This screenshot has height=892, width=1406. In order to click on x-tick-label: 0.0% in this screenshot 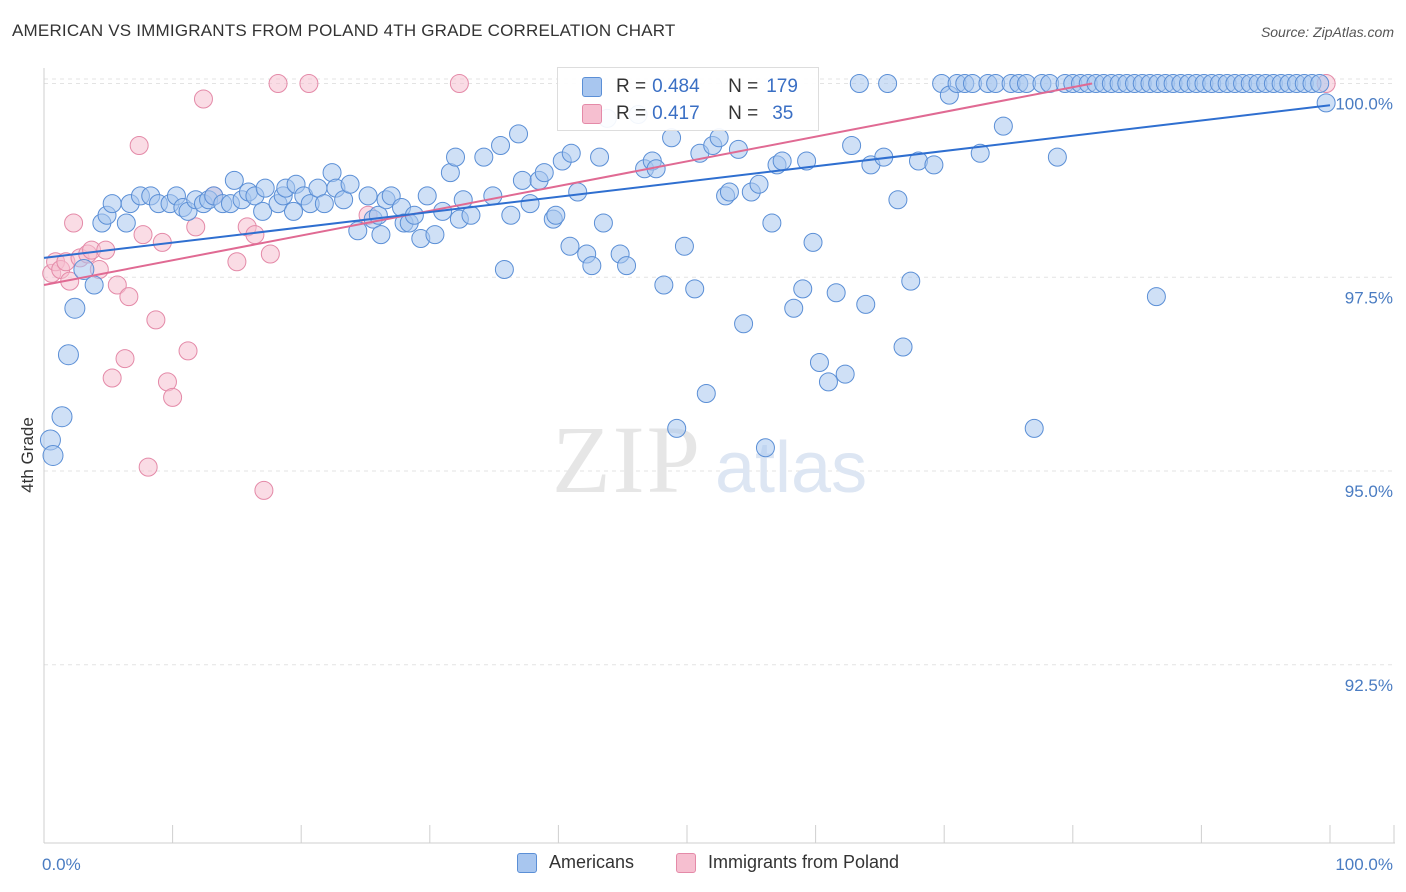, I will do `click(61, 864)`.